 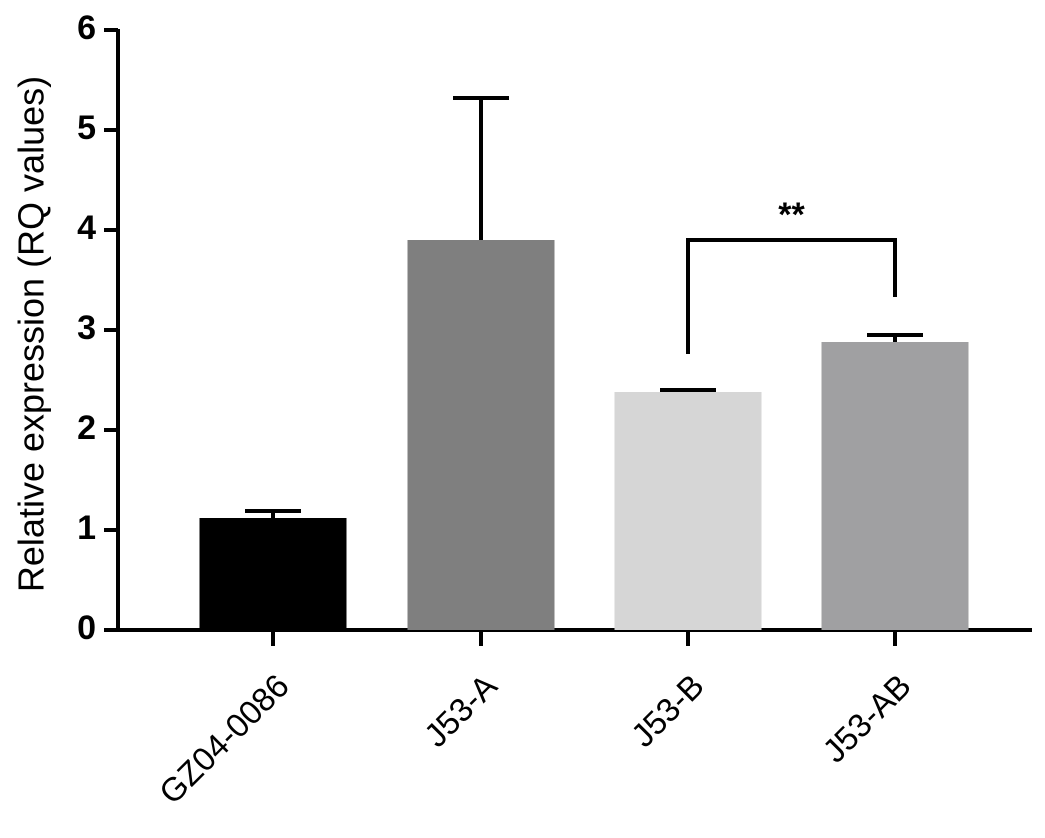 I want to click on y-tick-label: 6, so click(x=86, y=28).